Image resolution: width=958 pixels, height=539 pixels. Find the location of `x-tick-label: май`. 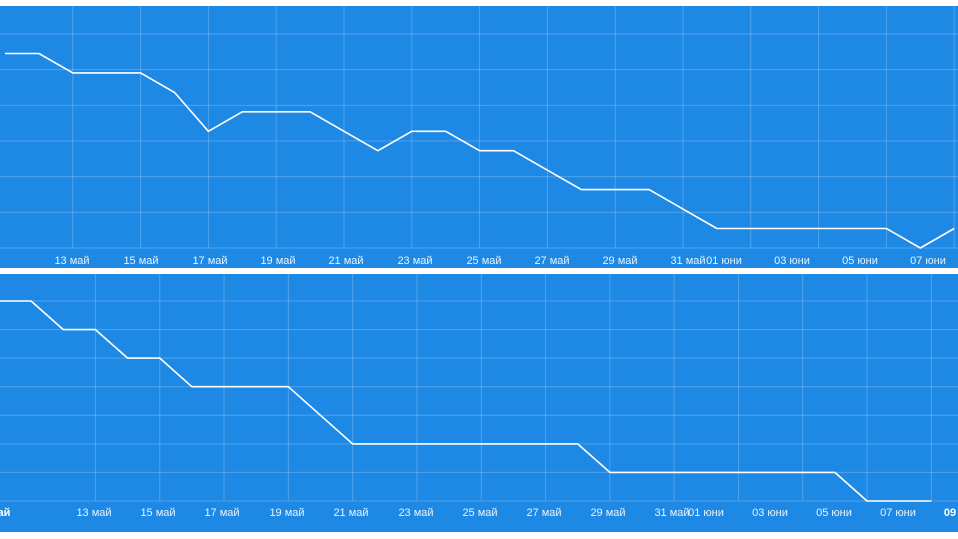

x-tick-label: май is located at coordinates (5, 513).